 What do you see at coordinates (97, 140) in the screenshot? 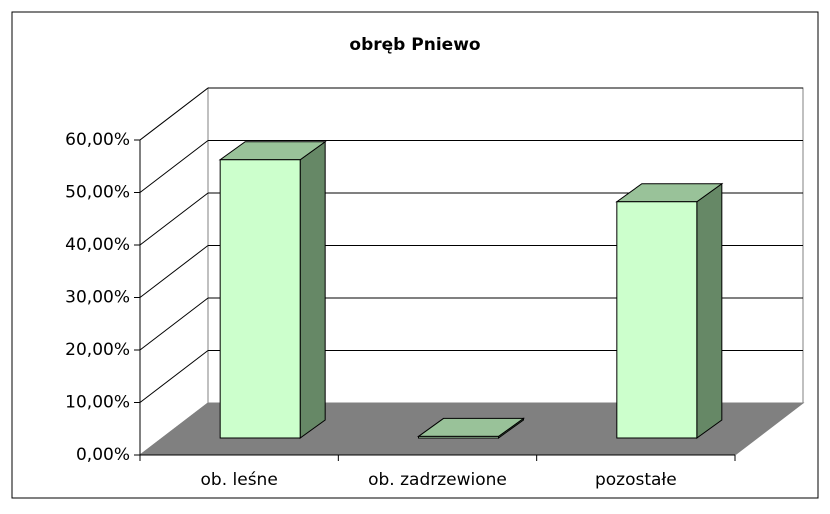
I see `y-tick-label: 60,00%` at bounding box center [97, 140].